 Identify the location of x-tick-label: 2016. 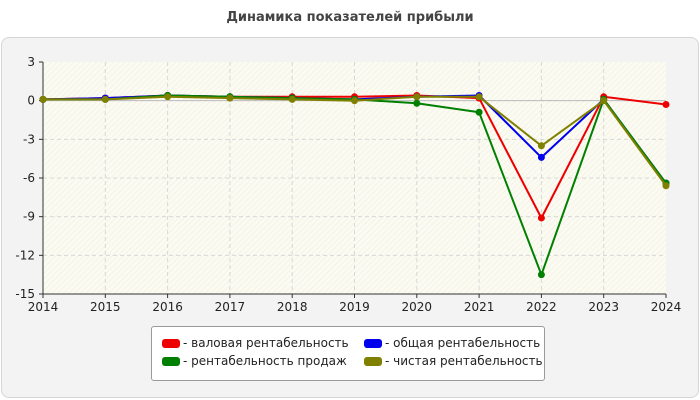
(167, 307).